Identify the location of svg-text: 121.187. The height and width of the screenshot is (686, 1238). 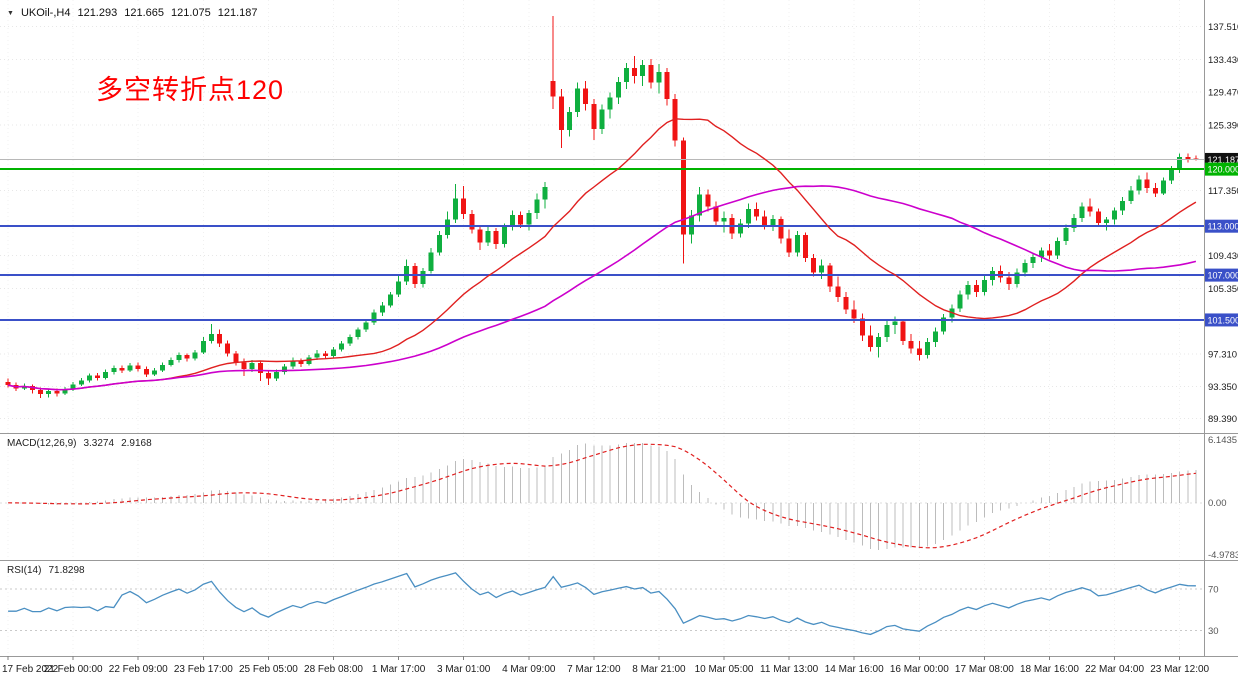
(1223, 160).